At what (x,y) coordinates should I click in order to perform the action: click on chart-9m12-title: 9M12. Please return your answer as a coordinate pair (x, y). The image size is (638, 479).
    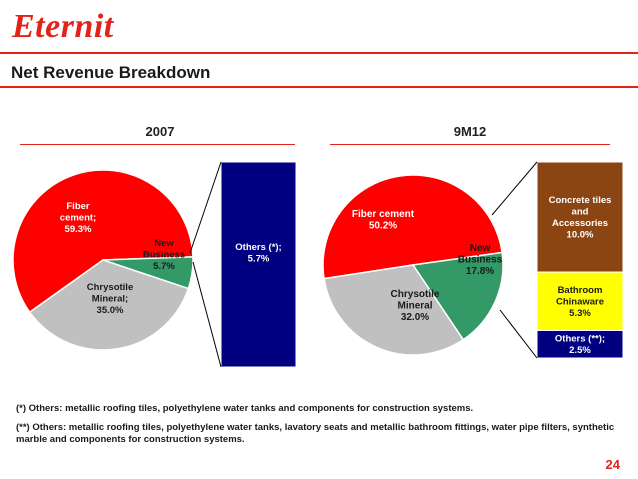
    Looking at the image, I should click on (470, 131).